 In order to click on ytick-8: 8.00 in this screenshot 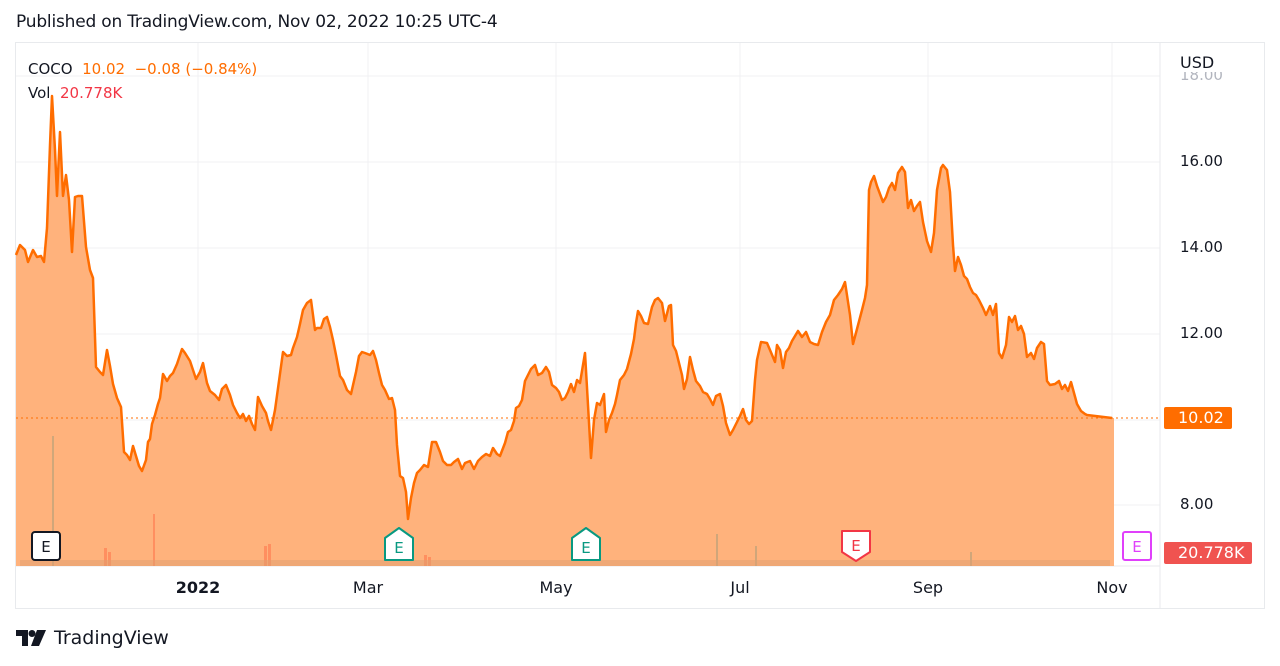, I will do `click(1197, 504)`.